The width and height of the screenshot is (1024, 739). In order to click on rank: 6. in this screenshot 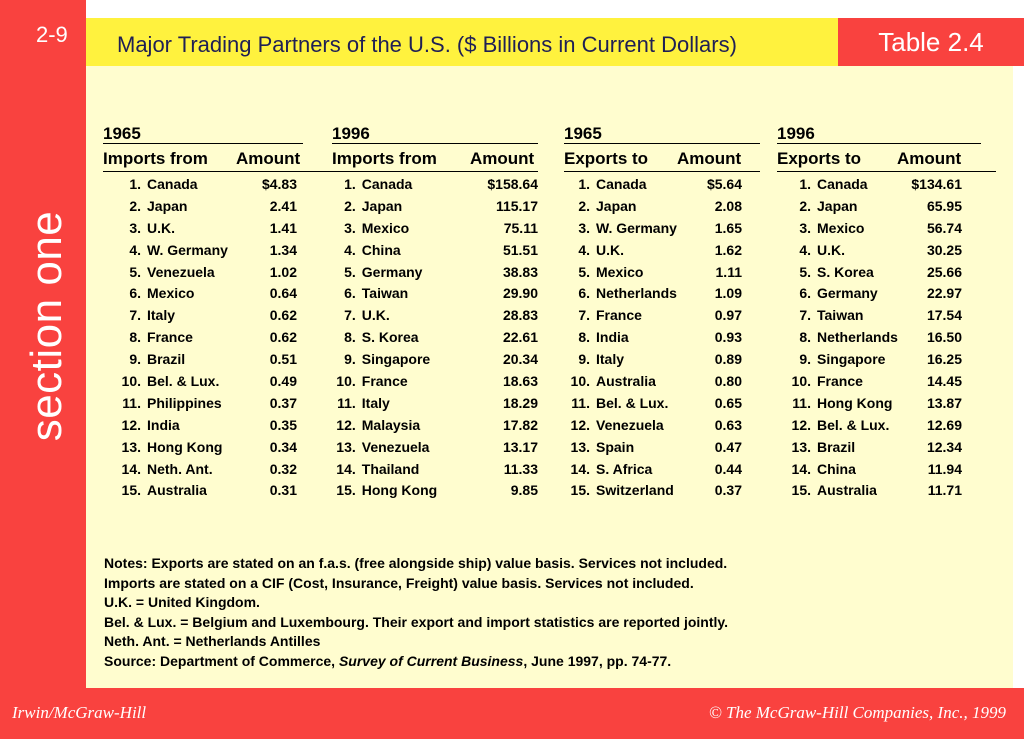, I will do `click(350, 293)`.